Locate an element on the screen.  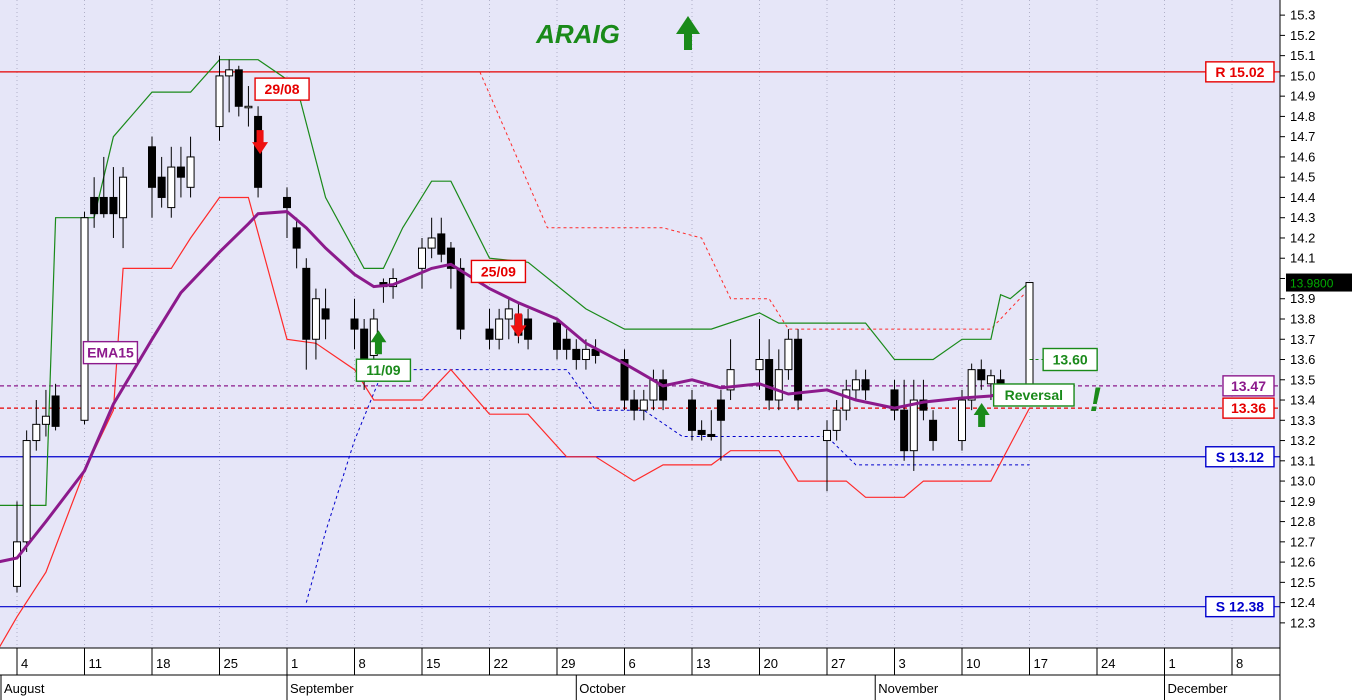
ema-label: EMA15 is located at coordinates (110, 353).